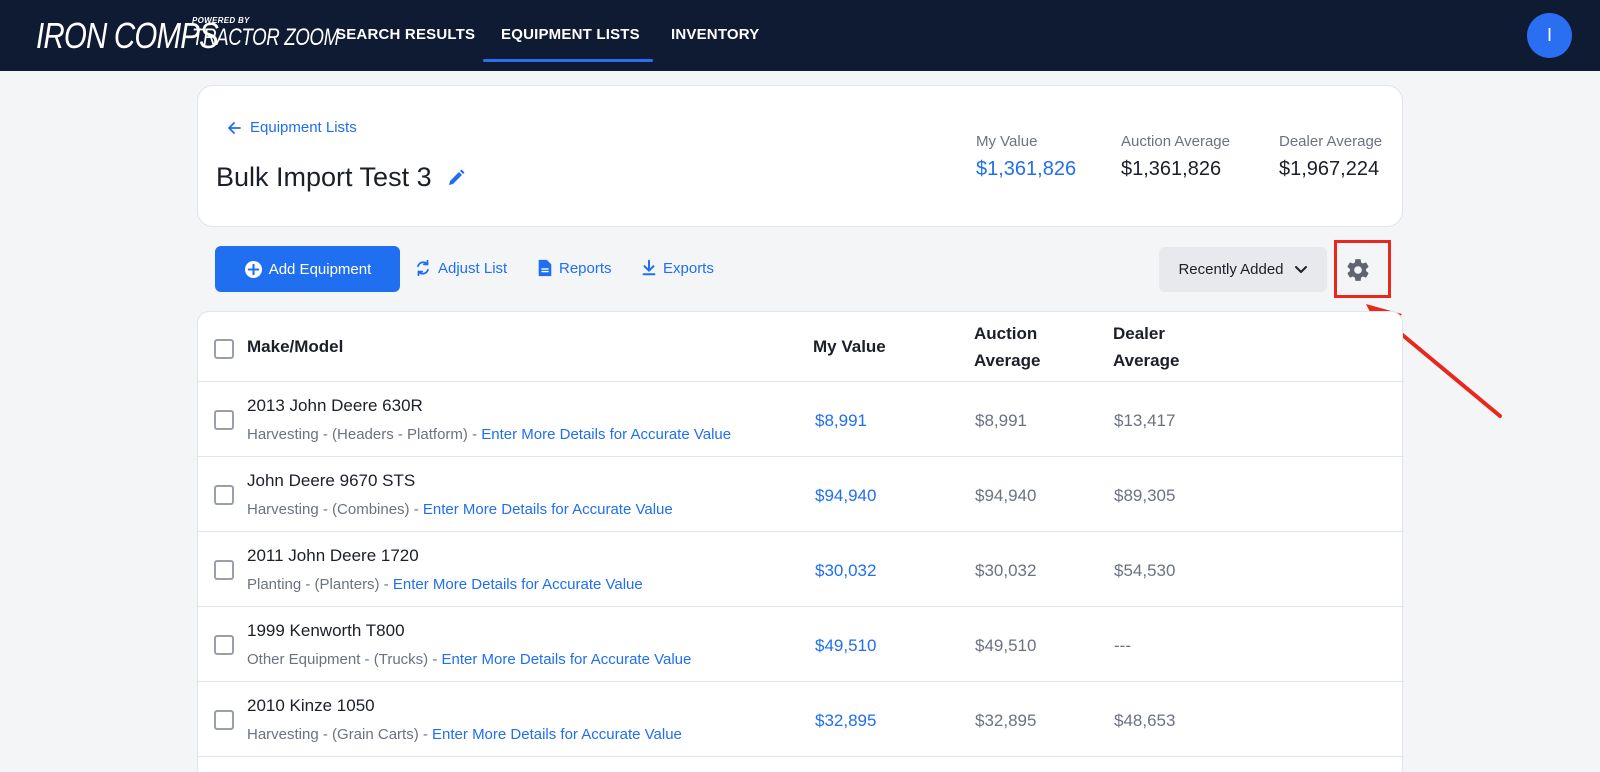 Image resolution: width=1600 pixels, height=772 pixels. I want to click on category-text: Harvesting - (Combines), so click(328, 509).